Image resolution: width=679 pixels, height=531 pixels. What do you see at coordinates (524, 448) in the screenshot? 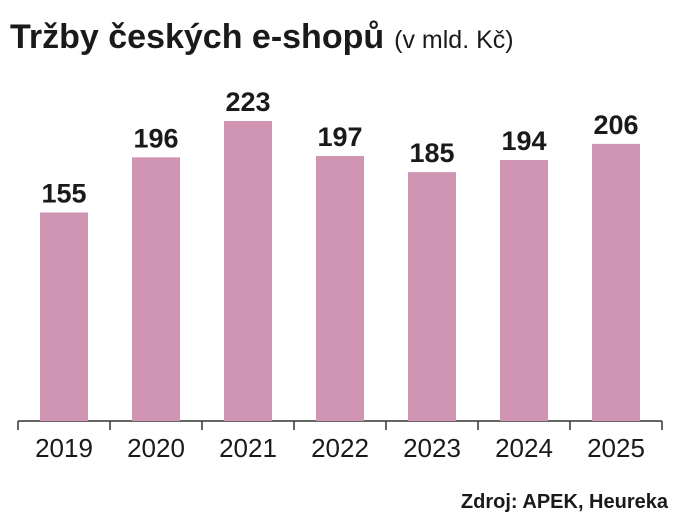
I see `x-tick-label: 2024` at bounding box center [524, 448].